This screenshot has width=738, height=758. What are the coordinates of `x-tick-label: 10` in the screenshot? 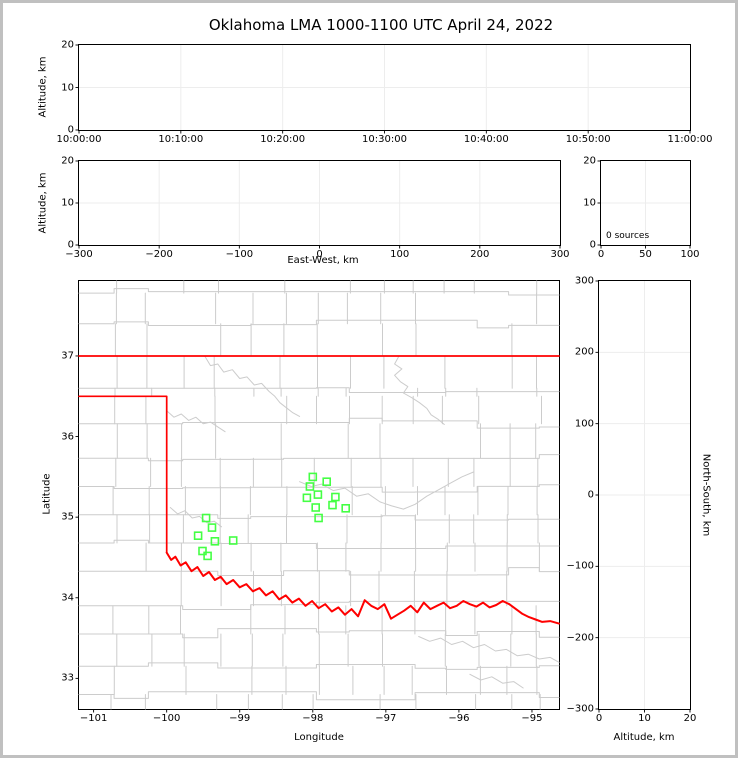 It's located at (644, 718).